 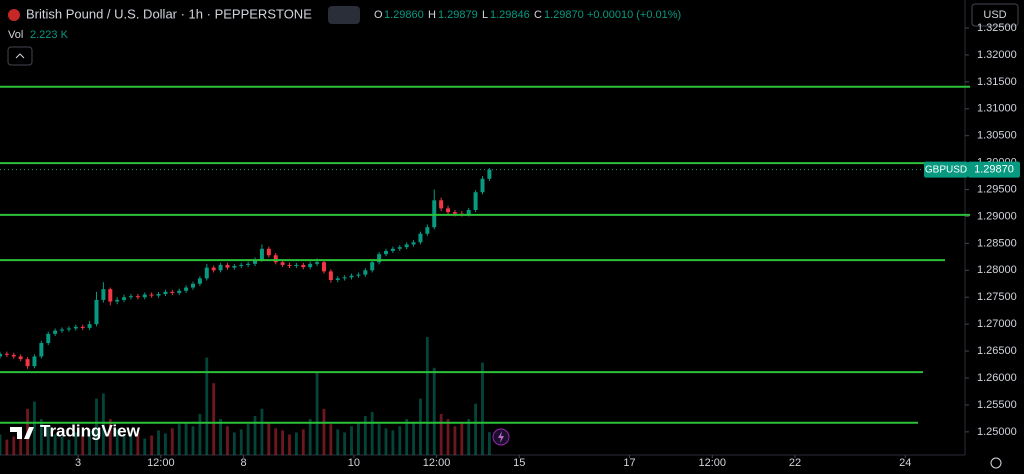 What do you see at coordinates (997, 109) in the screenshot?
I see `y-tick-label: 1.31000` at bounding box center [997, 109].